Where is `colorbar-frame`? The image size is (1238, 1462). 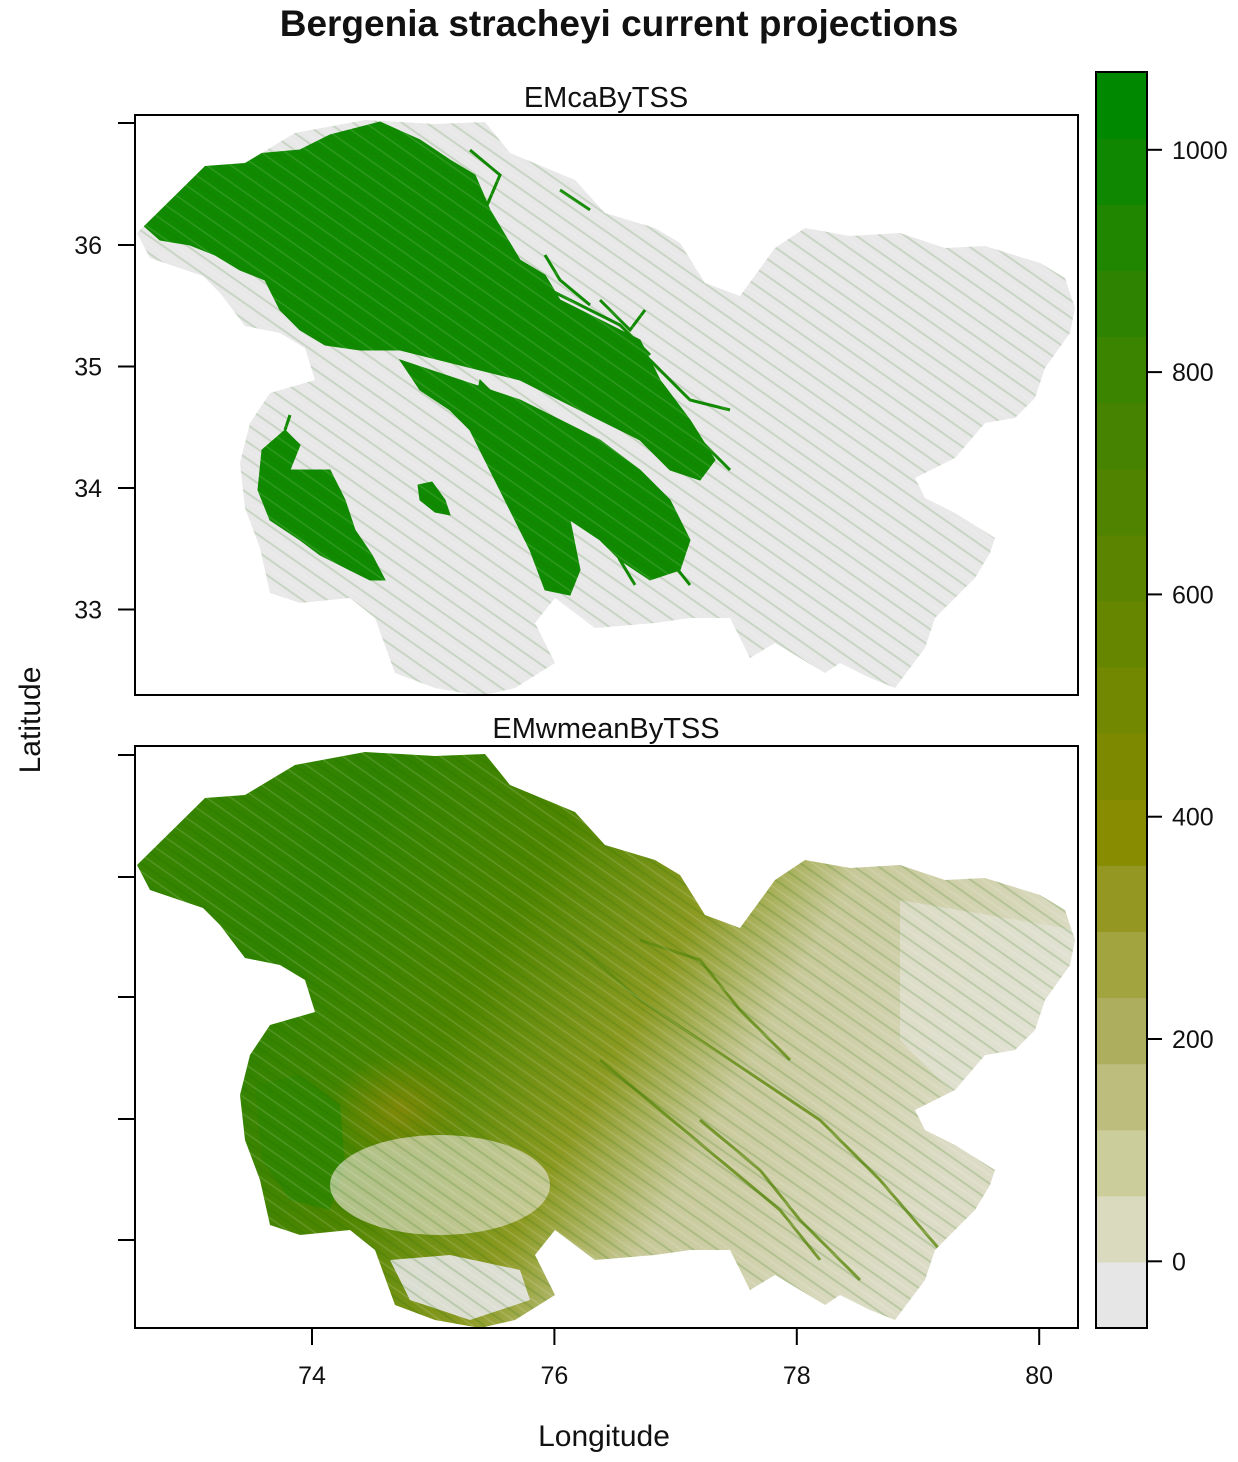 colorbar-frame is located at coordinates (1121, 700).